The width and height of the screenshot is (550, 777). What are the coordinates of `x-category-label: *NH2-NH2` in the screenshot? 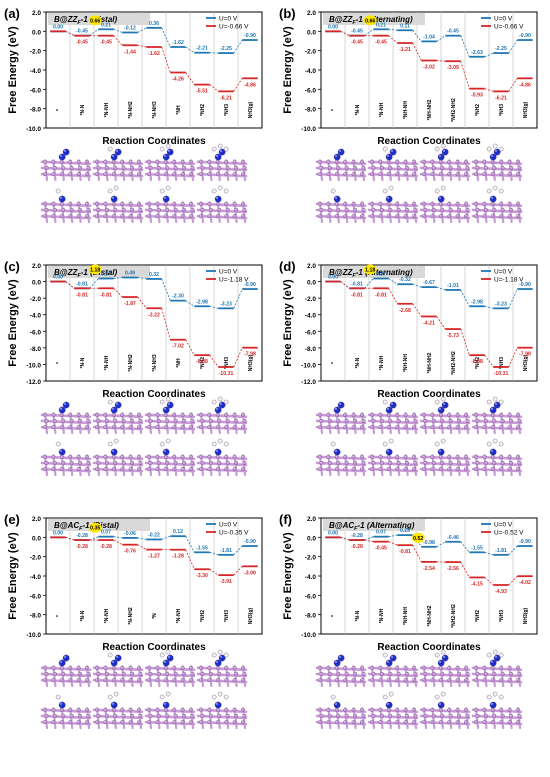 It's located at (454, 616).